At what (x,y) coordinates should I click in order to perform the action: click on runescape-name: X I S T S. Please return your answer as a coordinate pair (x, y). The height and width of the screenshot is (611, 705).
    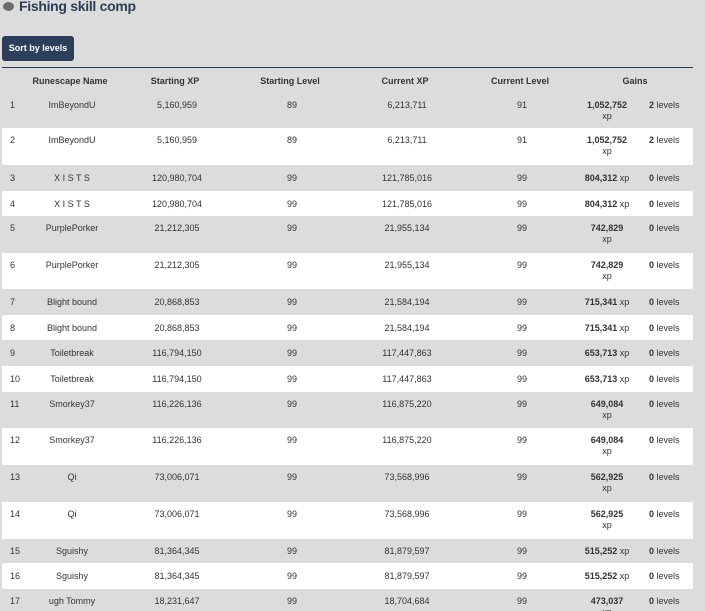
    Looking at the image, I should click on (72, 204).